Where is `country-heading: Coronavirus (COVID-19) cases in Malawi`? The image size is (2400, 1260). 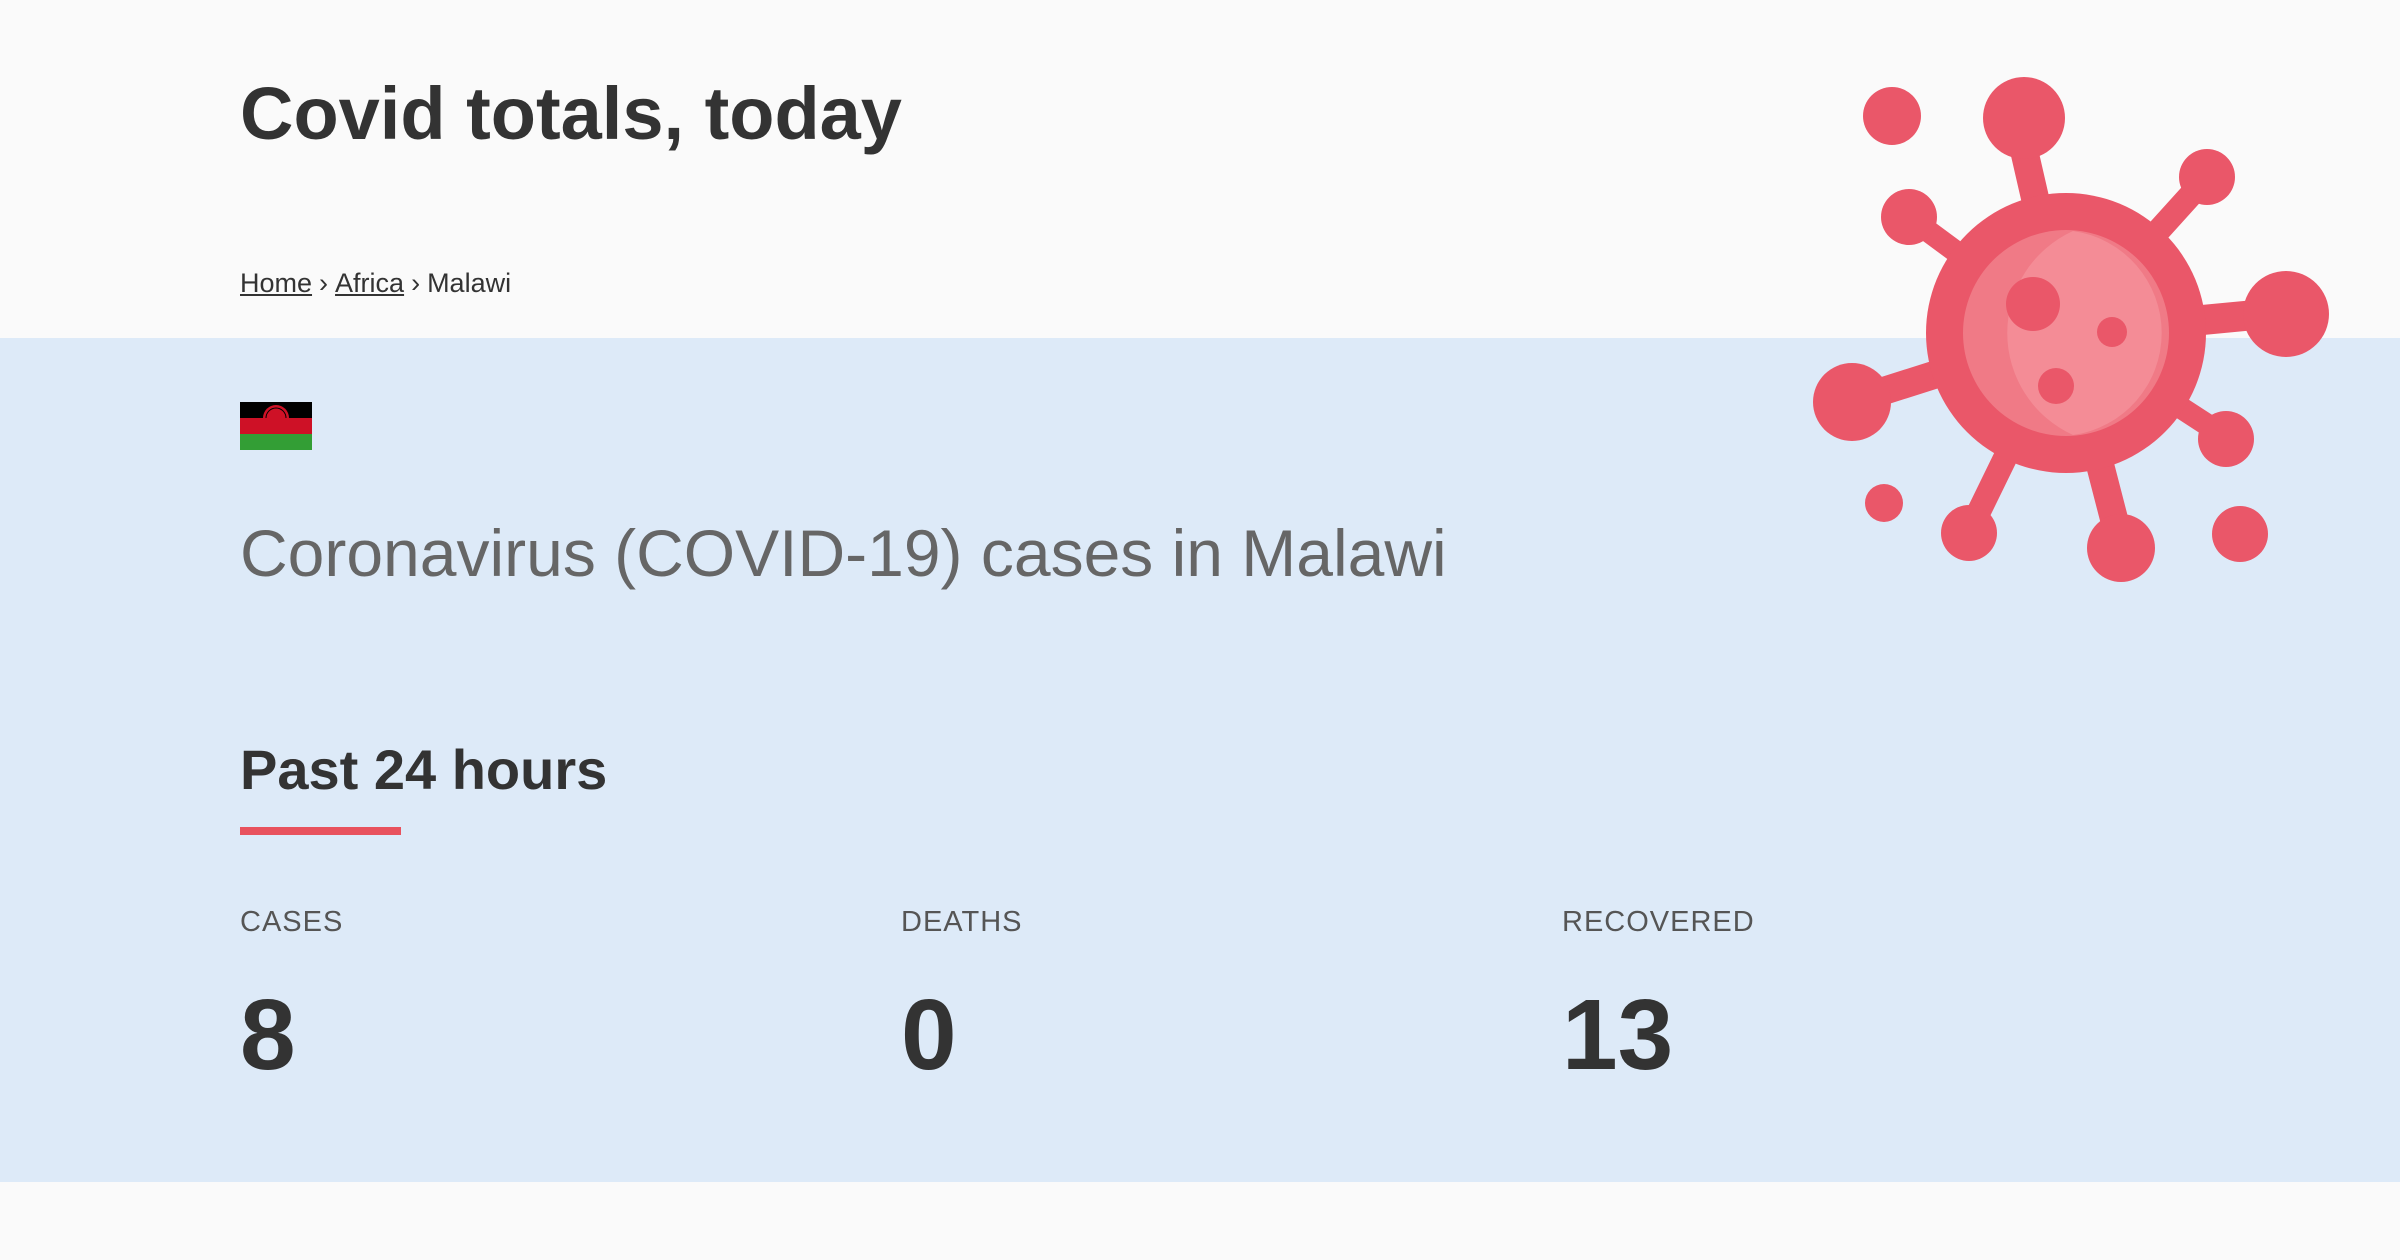
country-heading: Coronavirus (COVID-19) cases in Malawi is located at coordinates (843, 553).